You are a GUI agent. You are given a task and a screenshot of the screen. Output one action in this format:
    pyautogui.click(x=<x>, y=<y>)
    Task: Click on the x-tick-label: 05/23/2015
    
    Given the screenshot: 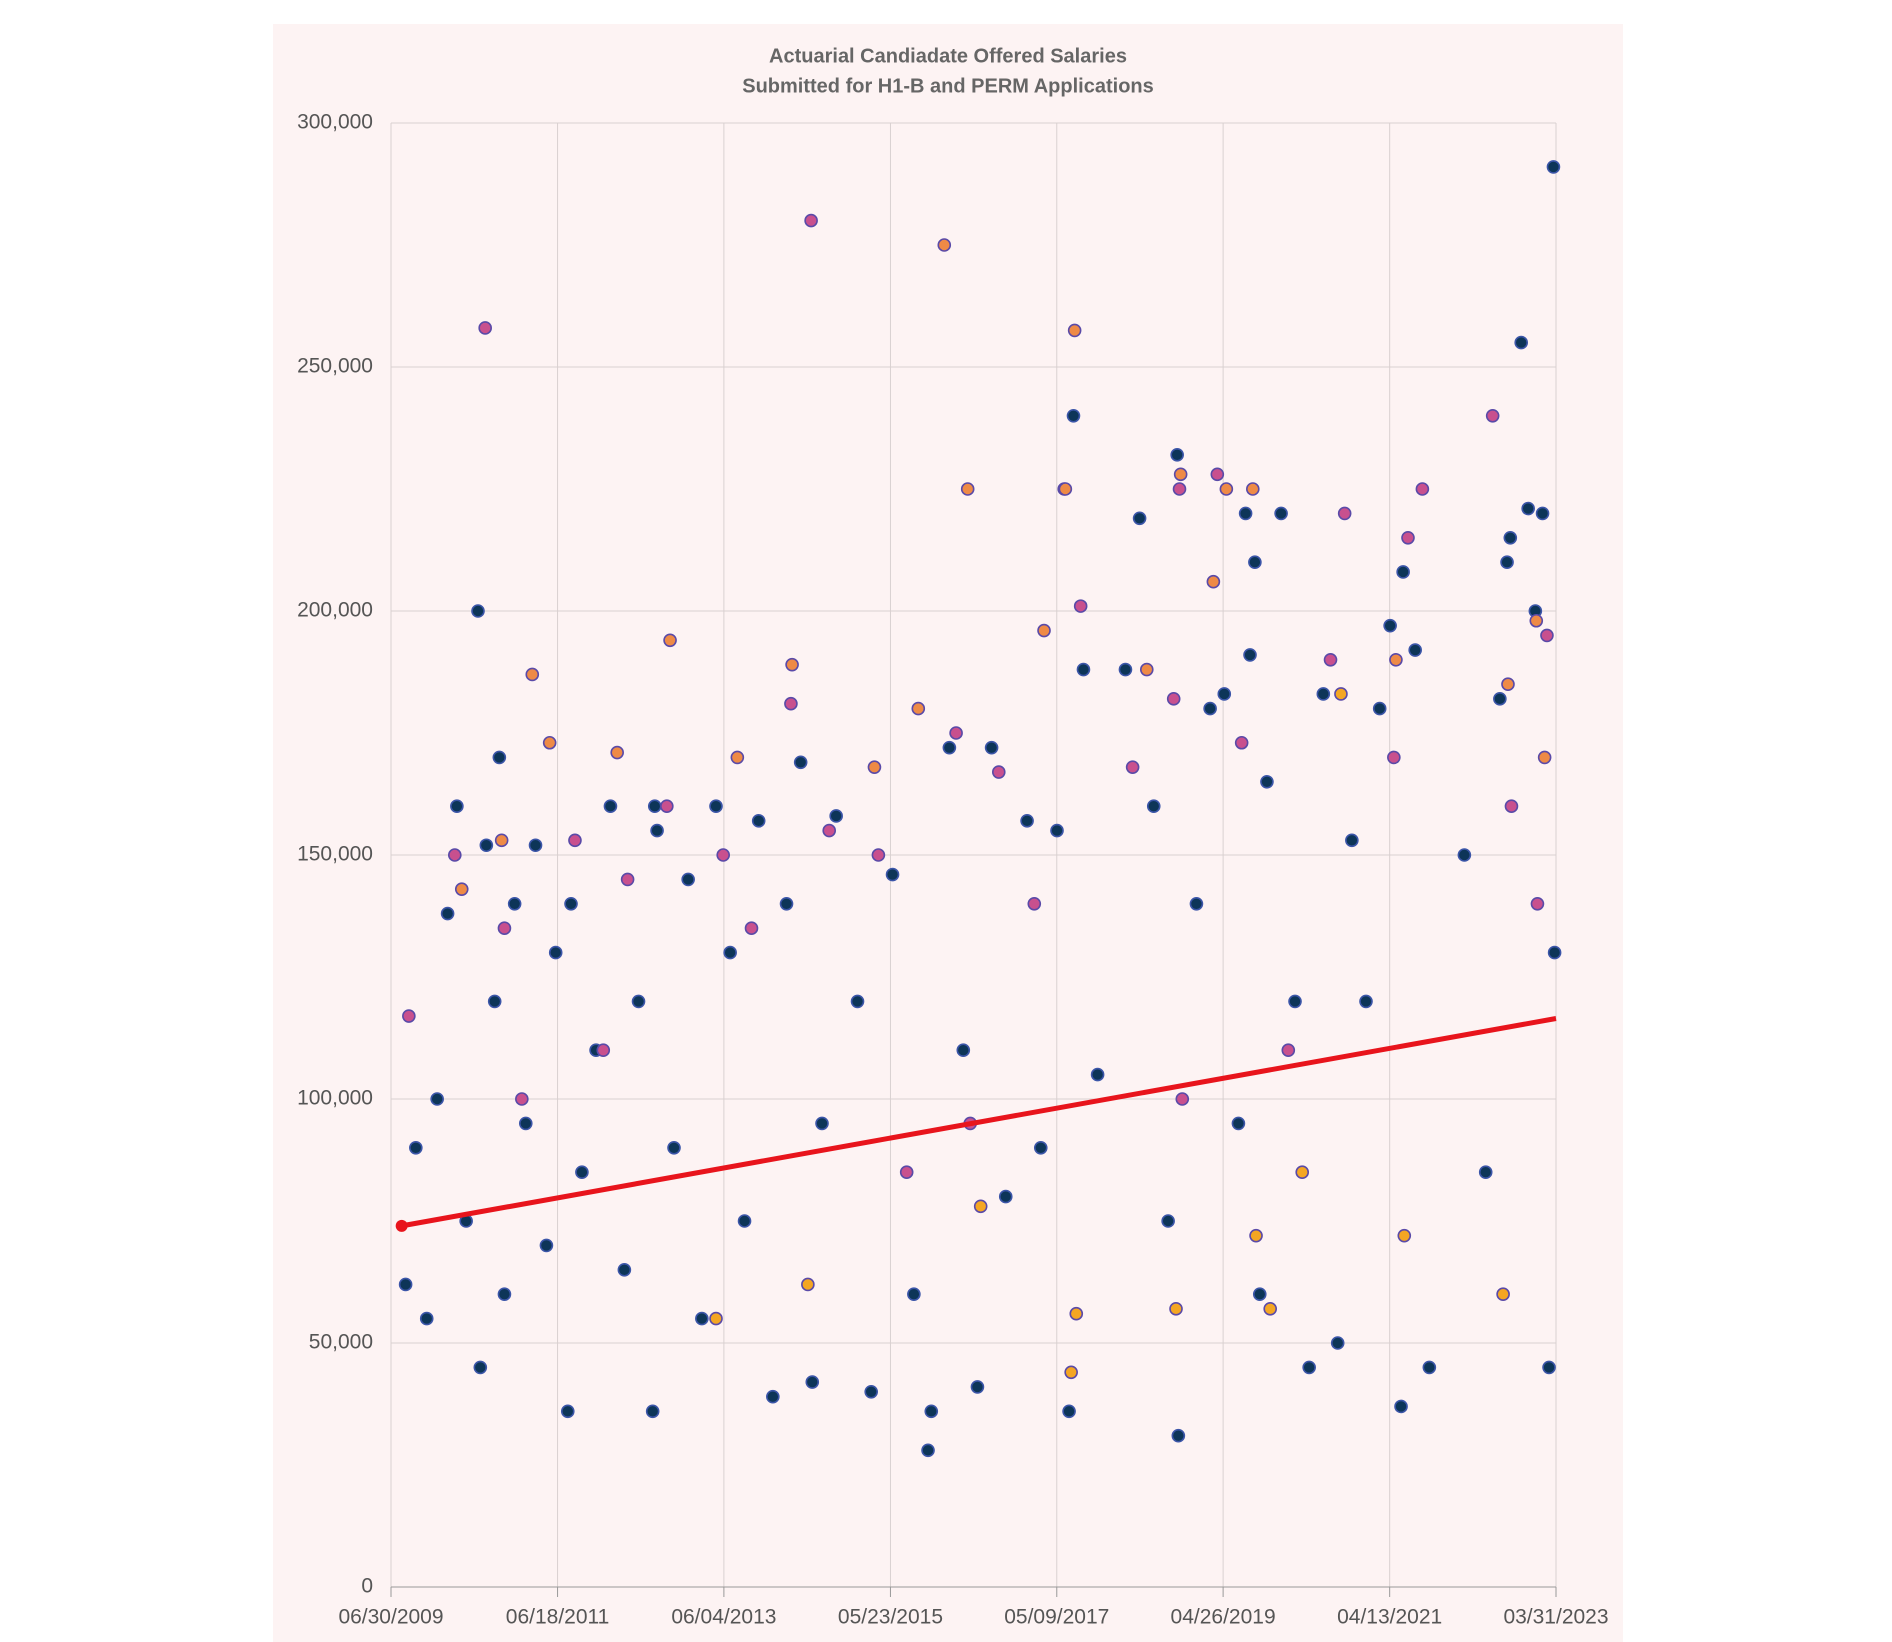 What is the action you would take?
    pyautogui.click(x=890, y=1617)
    